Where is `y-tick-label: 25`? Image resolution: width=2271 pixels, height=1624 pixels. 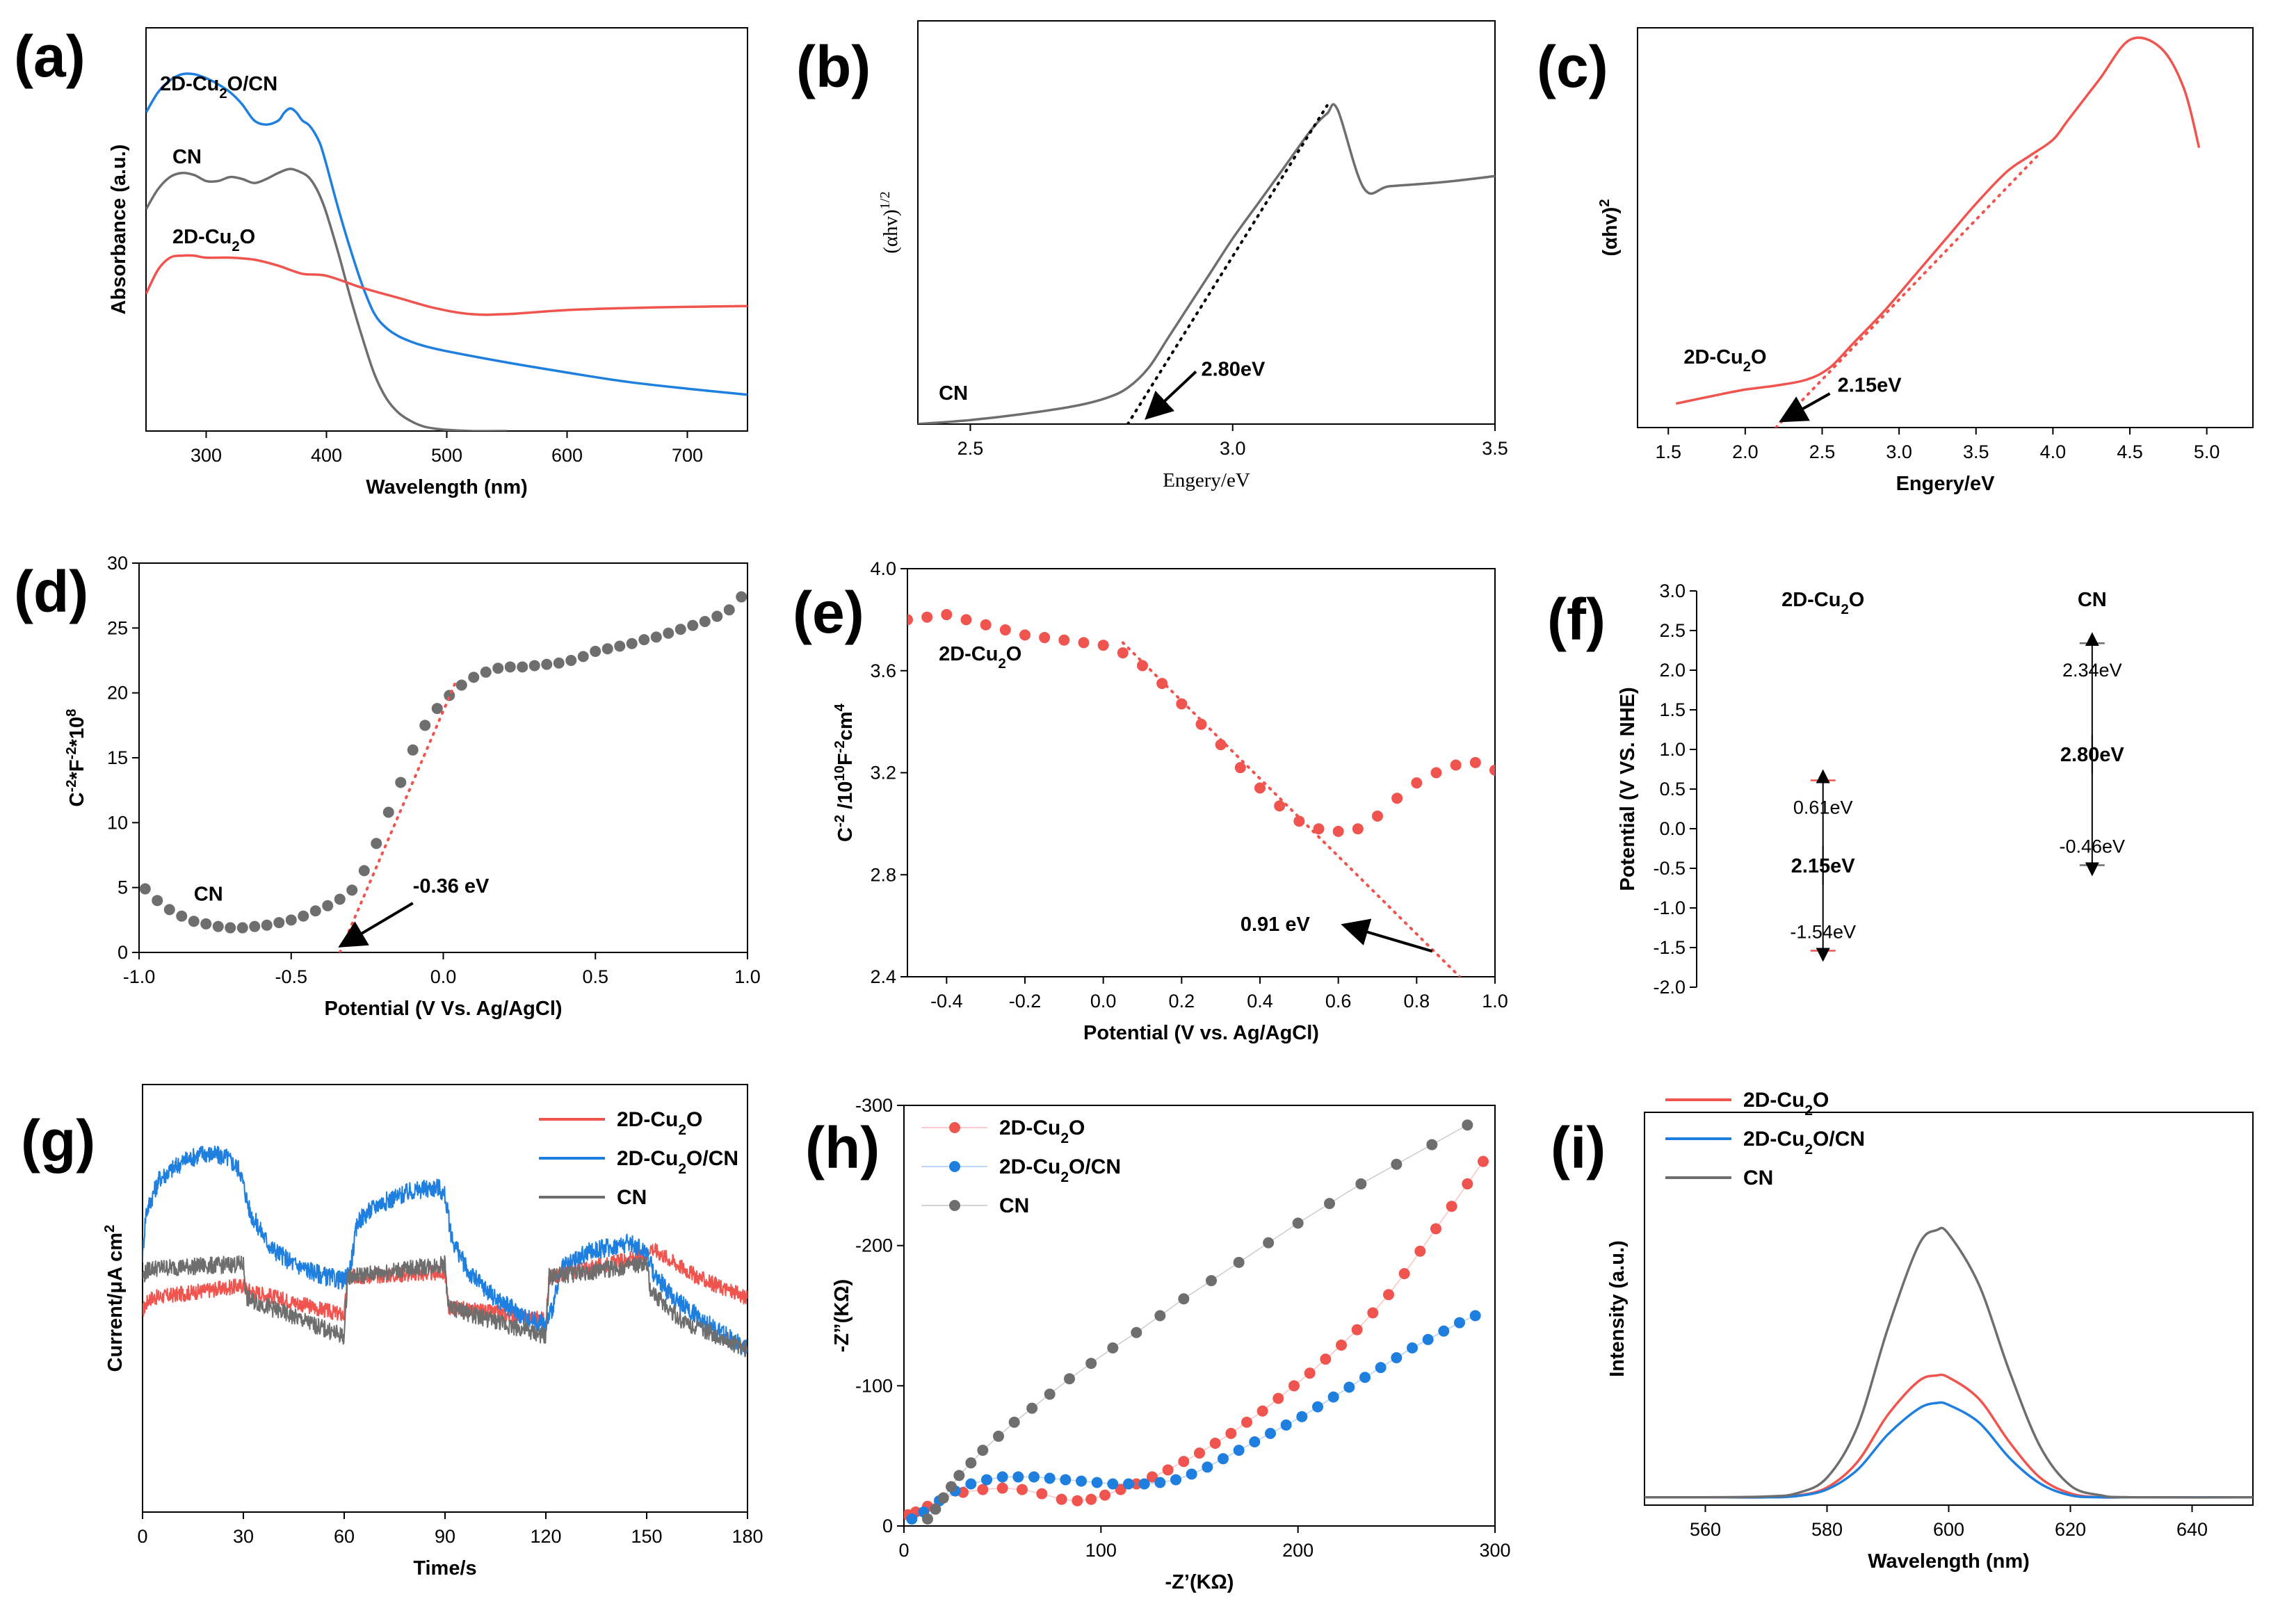 y-tick-label: 25 is located at coordinates (117, 627).